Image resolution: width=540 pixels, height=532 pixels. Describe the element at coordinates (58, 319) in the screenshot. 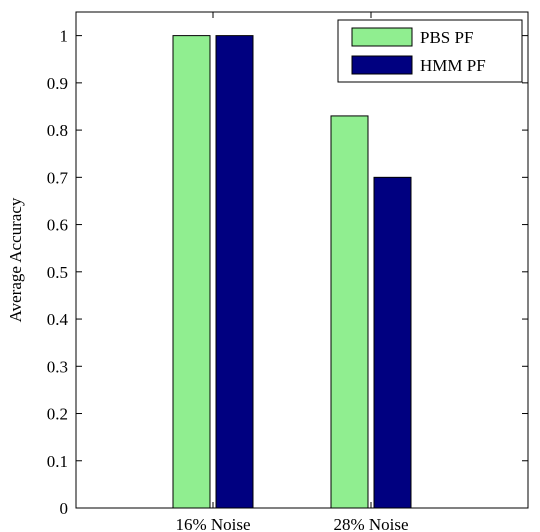

I see `y-tick-label: 0.4` at that location.